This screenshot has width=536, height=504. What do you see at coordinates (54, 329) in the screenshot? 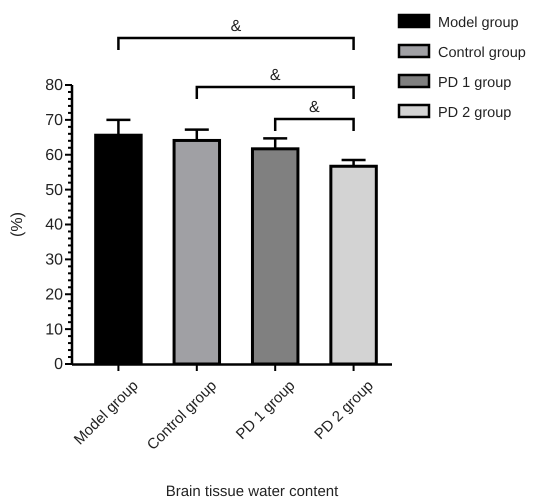
I see `y-tick-label: 10` at bounding box center [54, 329].